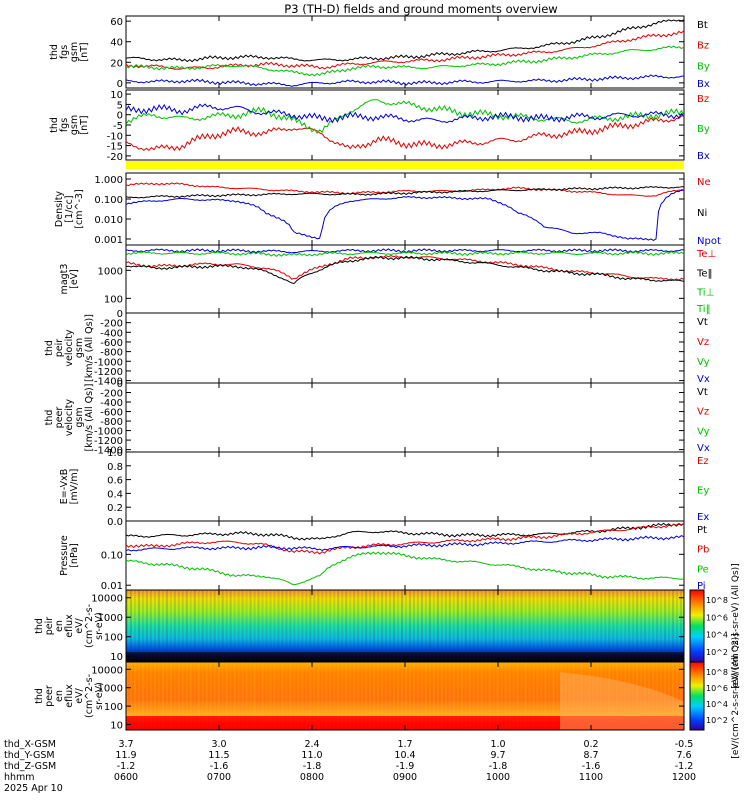 The image size is (750, 800). I want to click on series-line-Pi, so click(405, 543).